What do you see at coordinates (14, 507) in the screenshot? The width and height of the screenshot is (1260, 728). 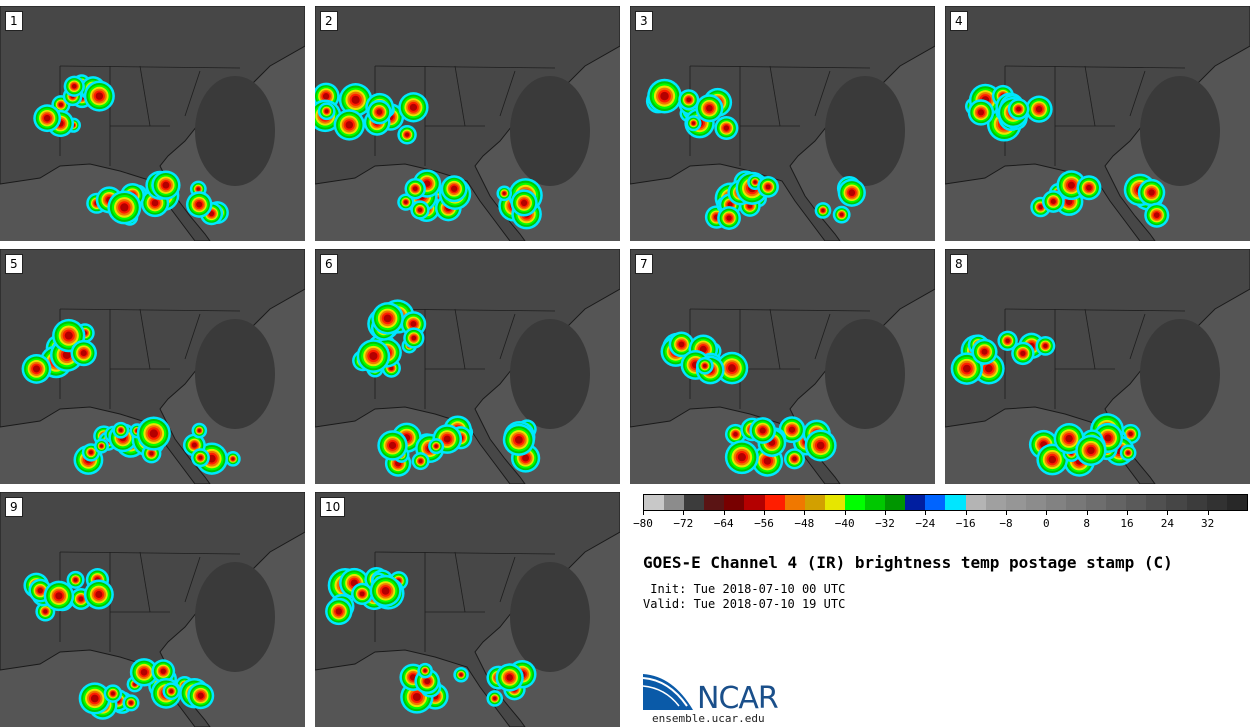 I see `member-label: 9` at bounding box center [14, 507].